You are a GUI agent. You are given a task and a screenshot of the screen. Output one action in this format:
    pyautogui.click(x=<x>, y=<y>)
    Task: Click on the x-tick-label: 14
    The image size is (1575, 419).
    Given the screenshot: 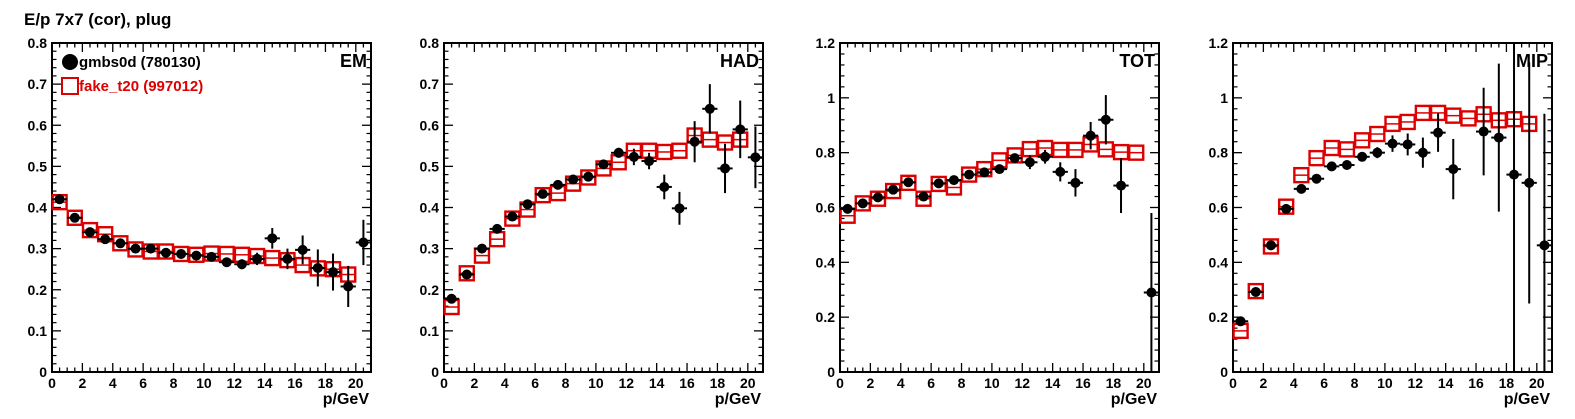 What is the action you would take?
    pyautogui.click(x=1053, y=383)
    